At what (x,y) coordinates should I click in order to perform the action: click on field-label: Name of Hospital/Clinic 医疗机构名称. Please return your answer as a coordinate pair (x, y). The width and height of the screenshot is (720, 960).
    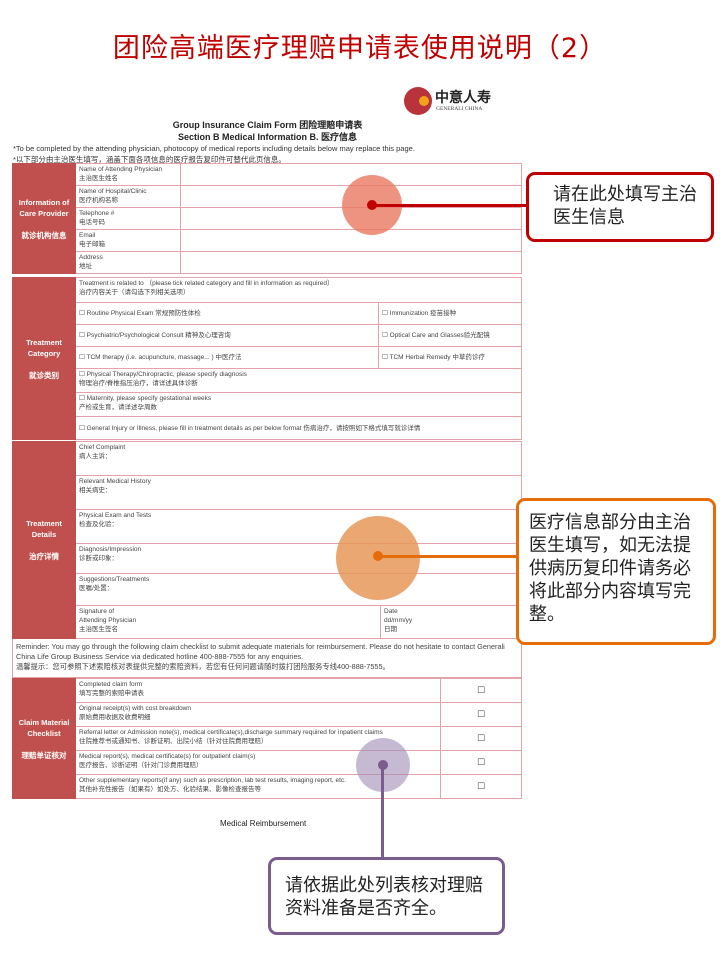
    Looking at the image, I should click on (128, 196).